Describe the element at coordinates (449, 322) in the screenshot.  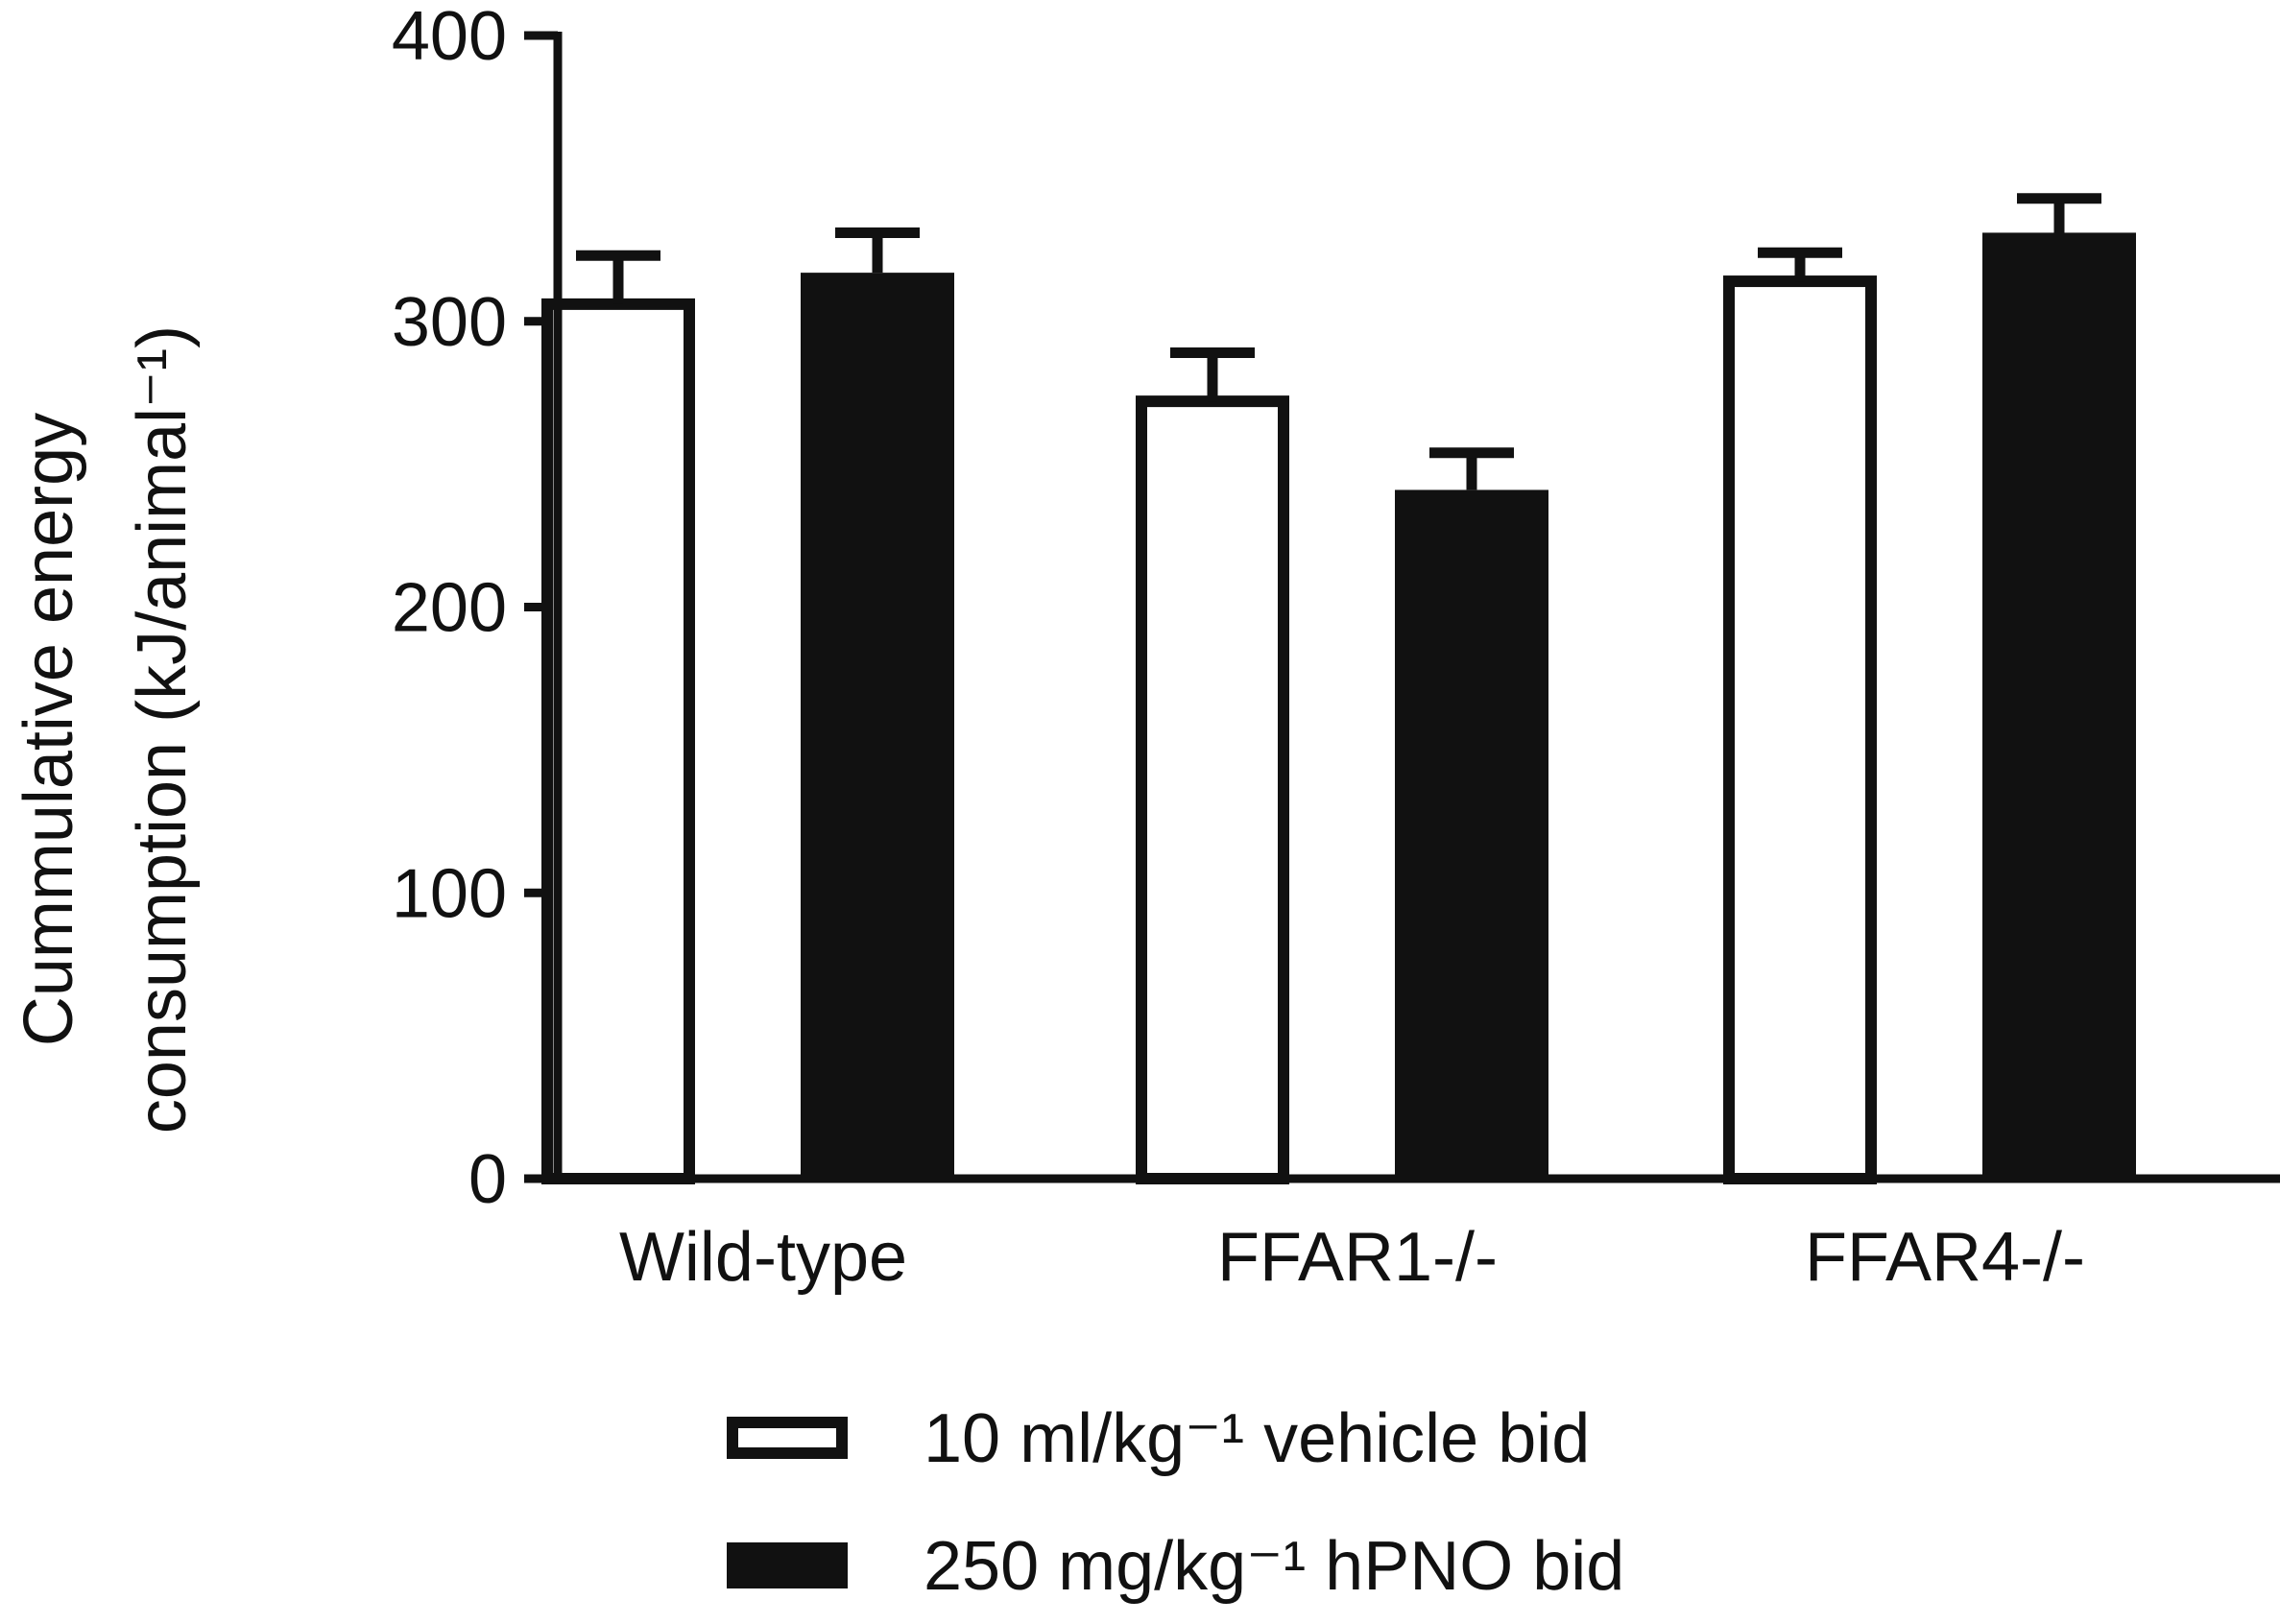
I see `y-tick-label: 300` at that location.